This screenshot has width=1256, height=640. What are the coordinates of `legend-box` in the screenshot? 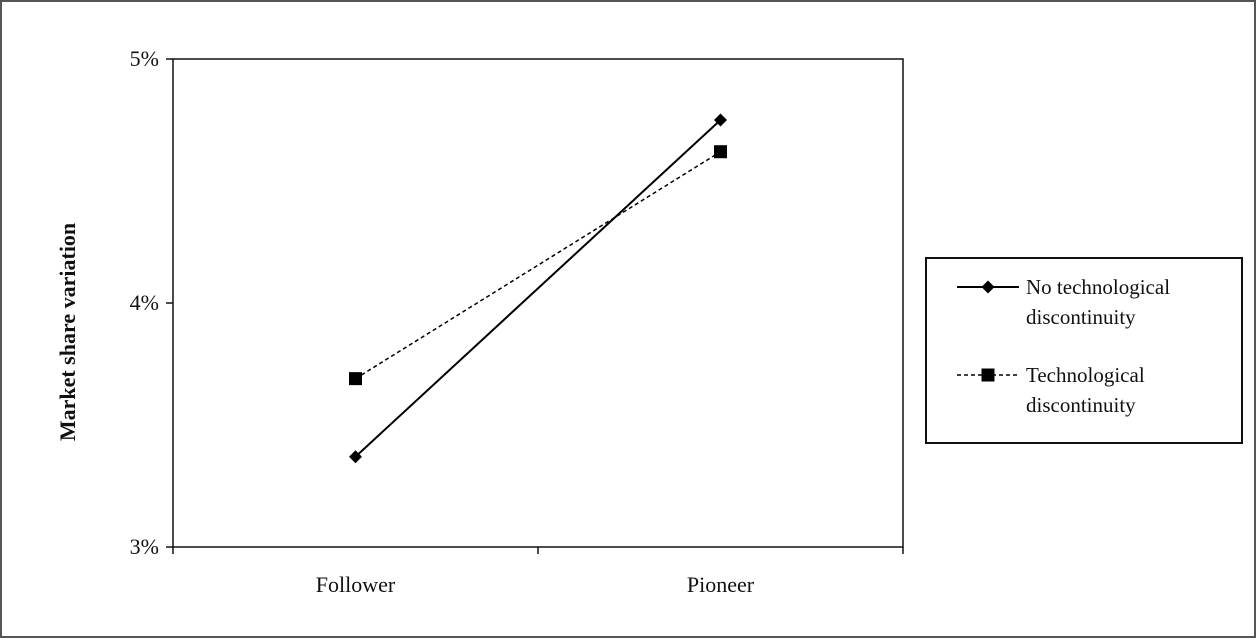 It's located at (1084, 350).